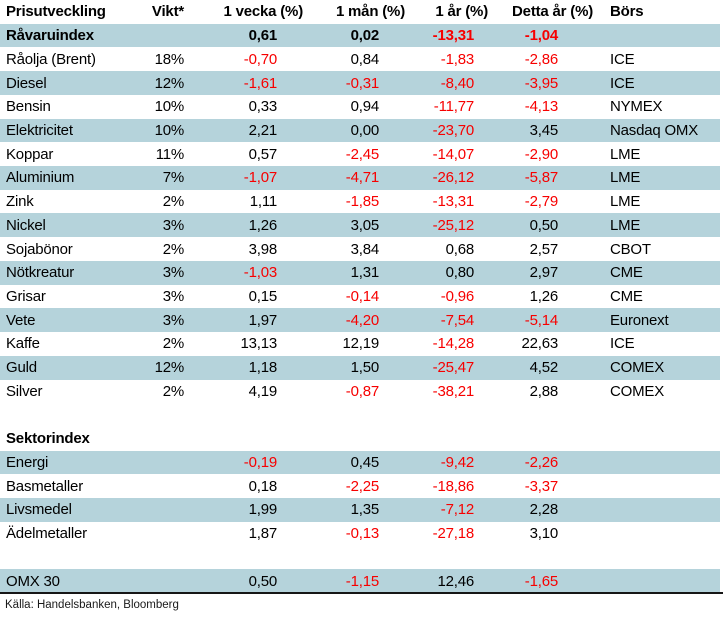  What do you see at coordinates (637, 368) in the screenshot?
I see `exchange-cell: COMEX` at bounding box center [637, 368].